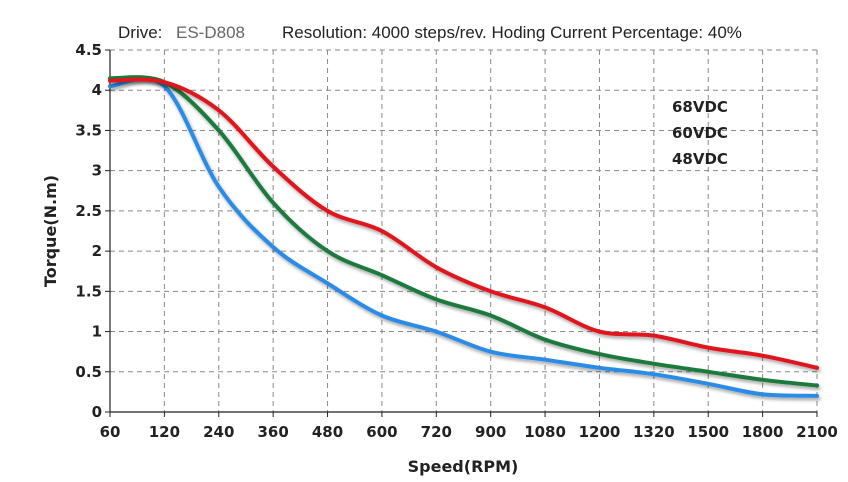 Image resolution: width=848 pixels, height=482 pixels. I want to click on legend-label-60vdc: 60VDC, so click(700, 133).